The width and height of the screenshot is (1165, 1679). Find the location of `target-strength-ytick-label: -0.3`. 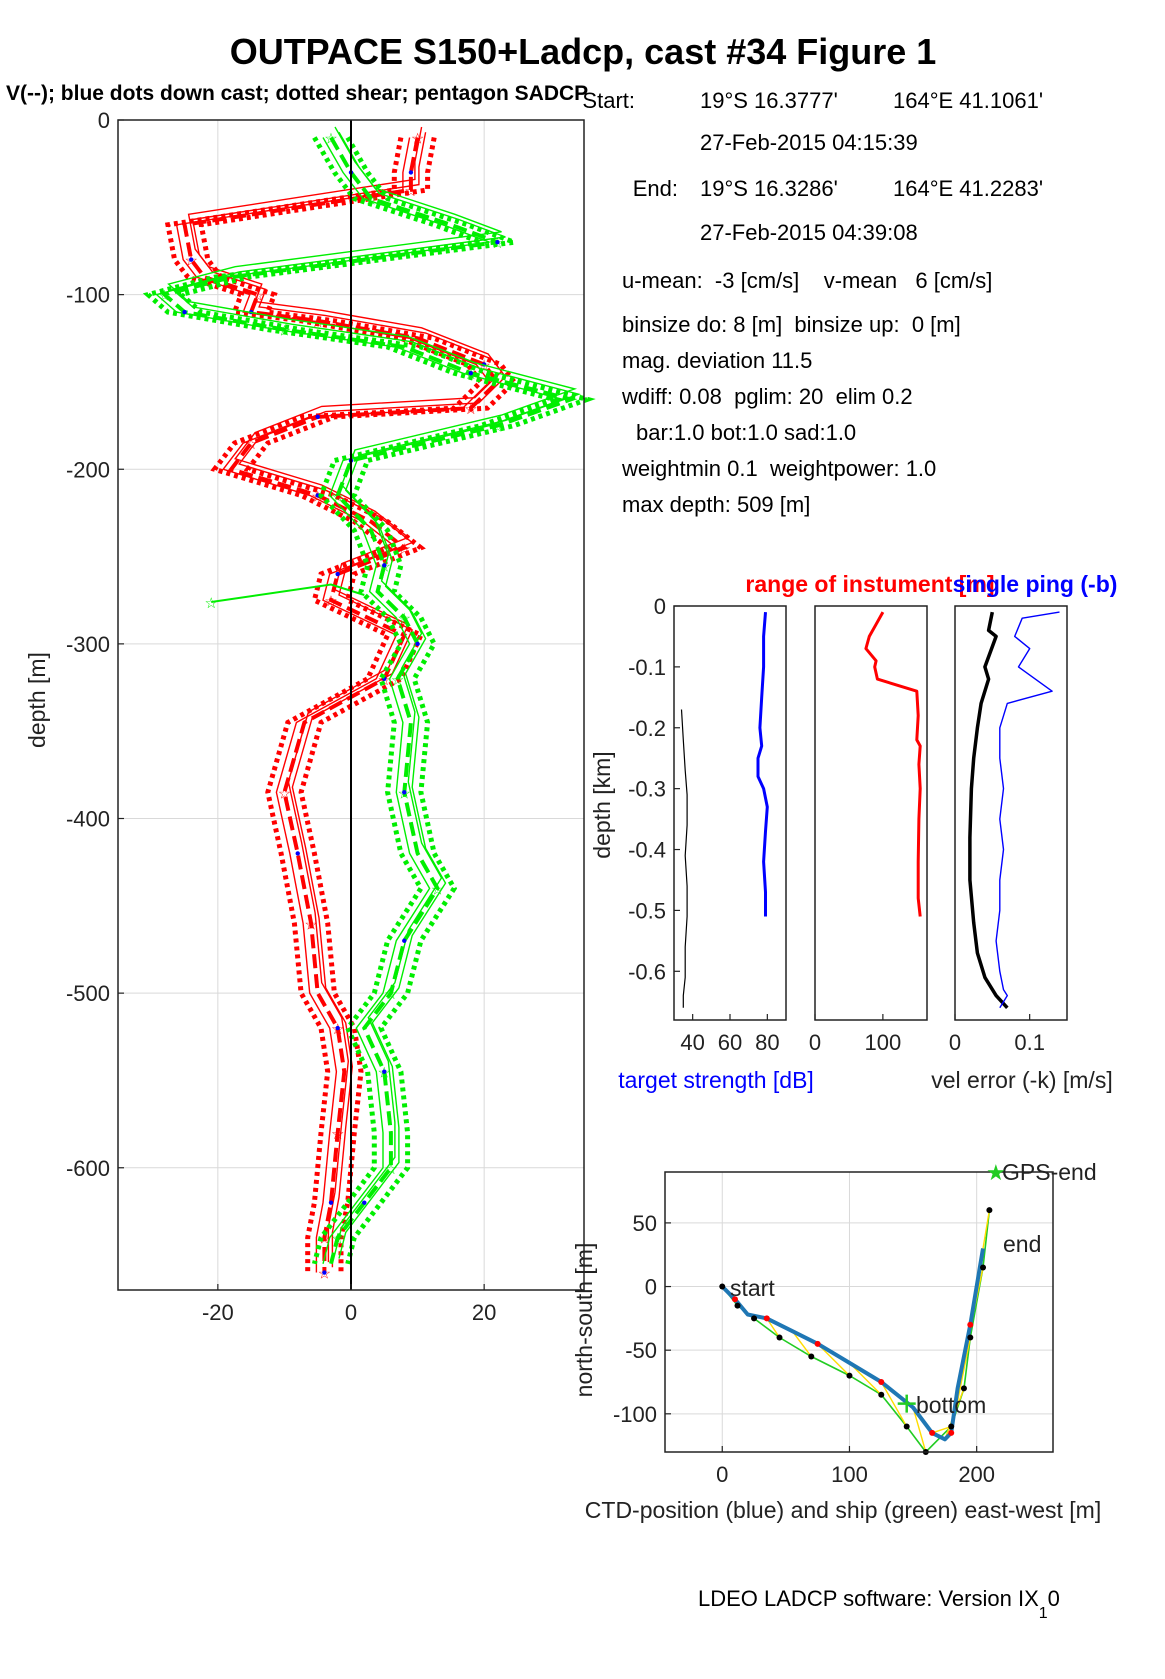

target-strength-ytick-label: -0.3 is located at coordinates (647, 789).